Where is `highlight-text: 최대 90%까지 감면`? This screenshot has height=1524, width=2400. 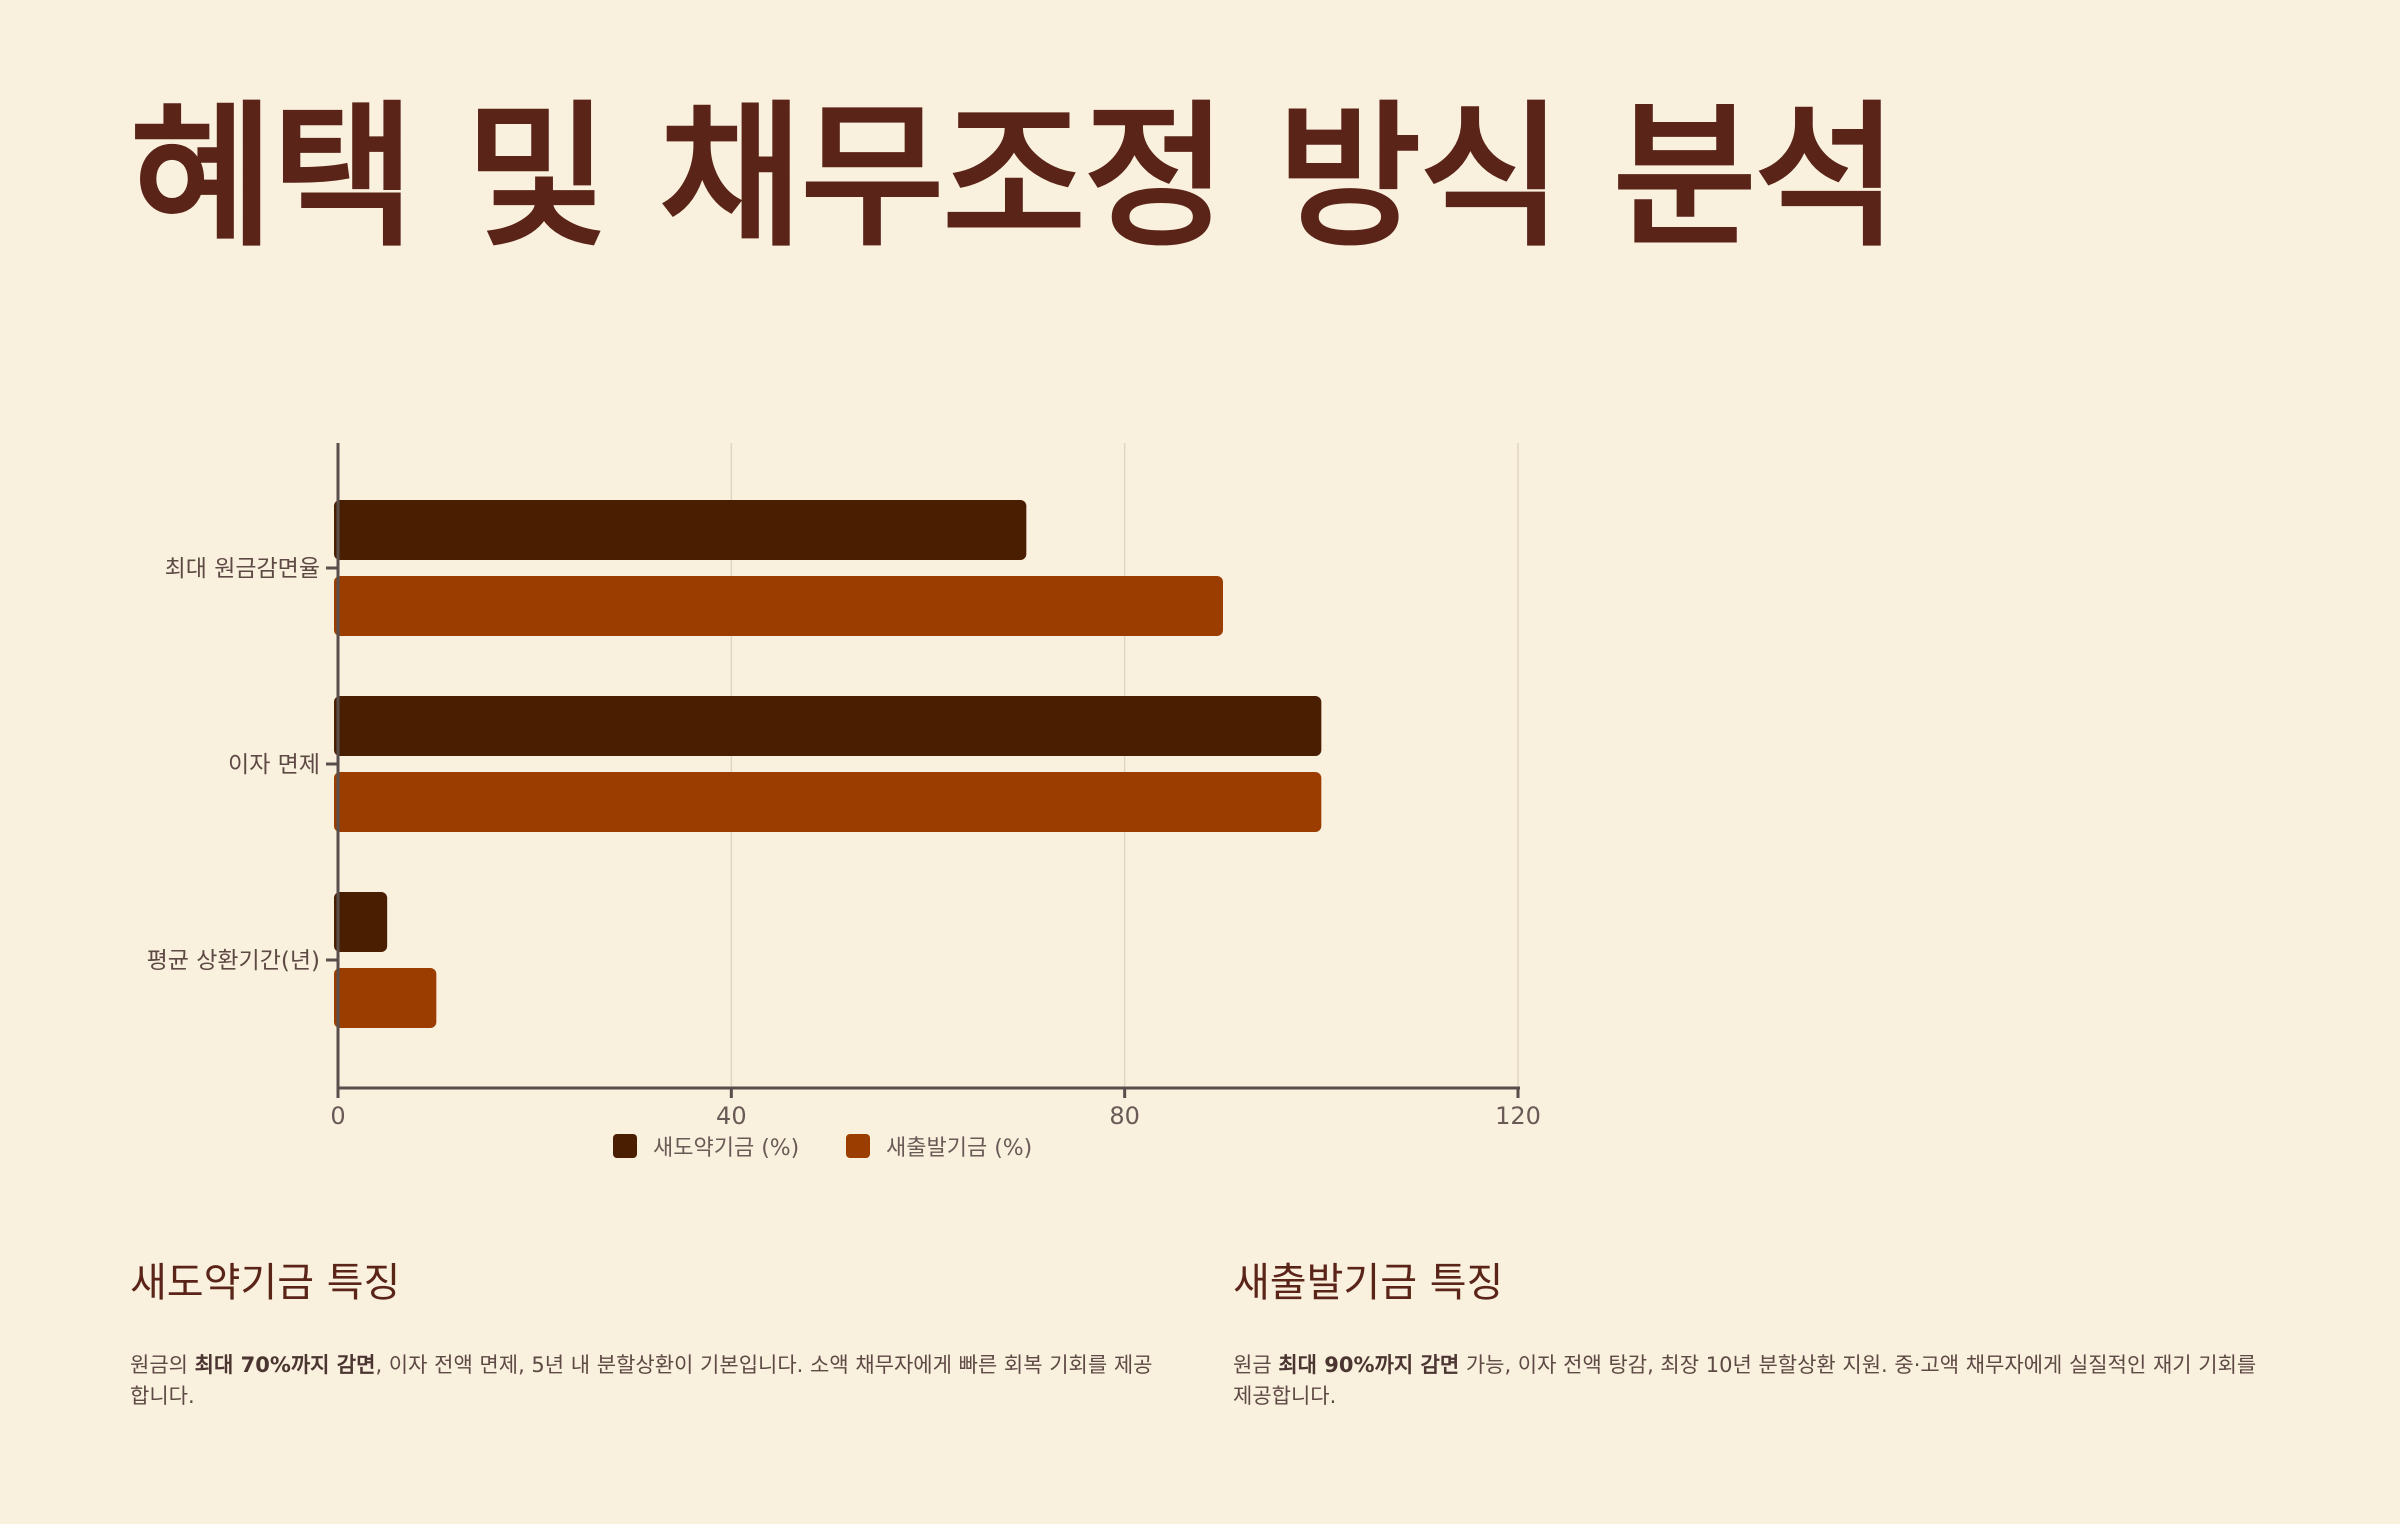
highlight-text: 최대 90%까지 감면 is located at coordinates (1369, 1365).